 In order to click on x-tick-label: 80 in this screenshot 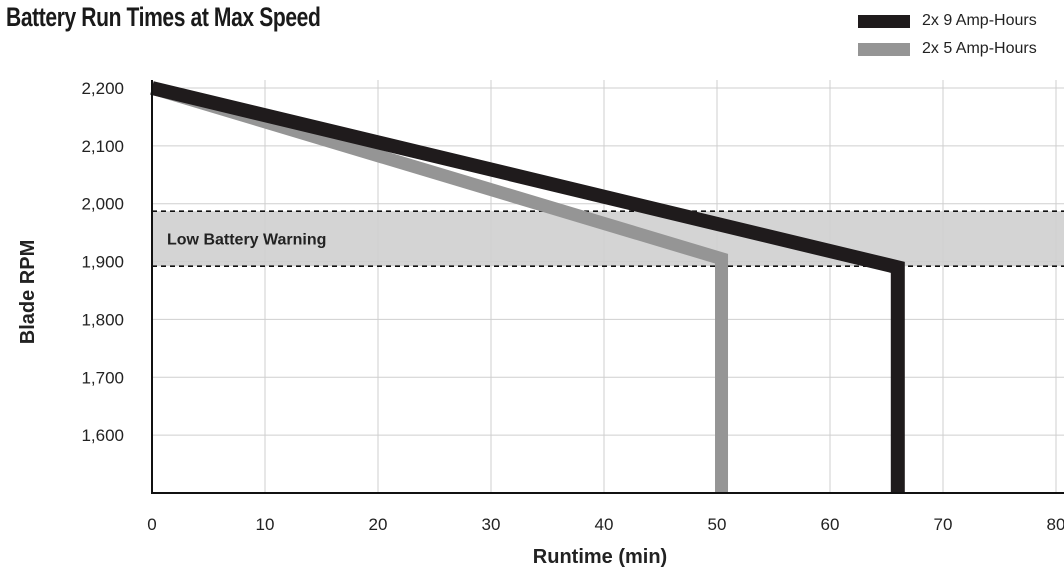, I will do `click(1055, 524)`.